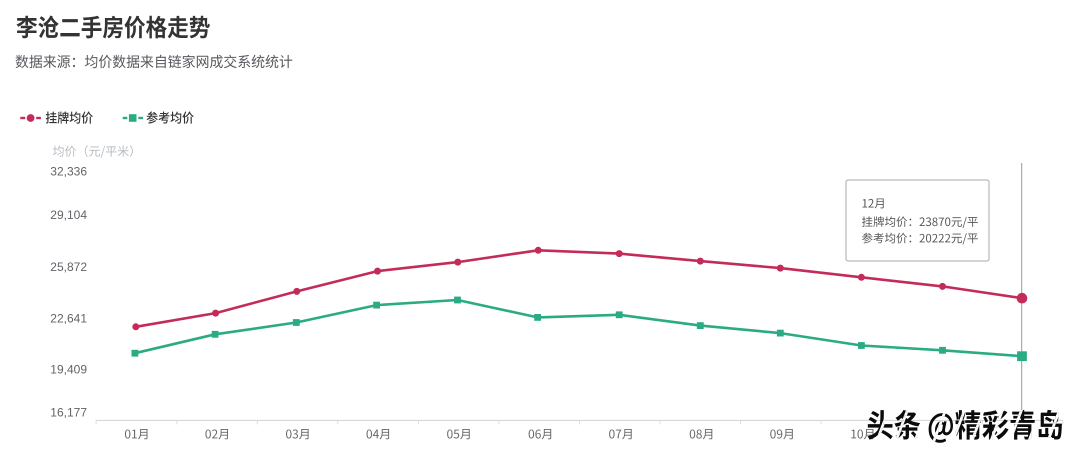  What do you see at coordinates (68, 215) in the screenshot?
I see `svg-text: 29,104` at bounding box center [68, 215].